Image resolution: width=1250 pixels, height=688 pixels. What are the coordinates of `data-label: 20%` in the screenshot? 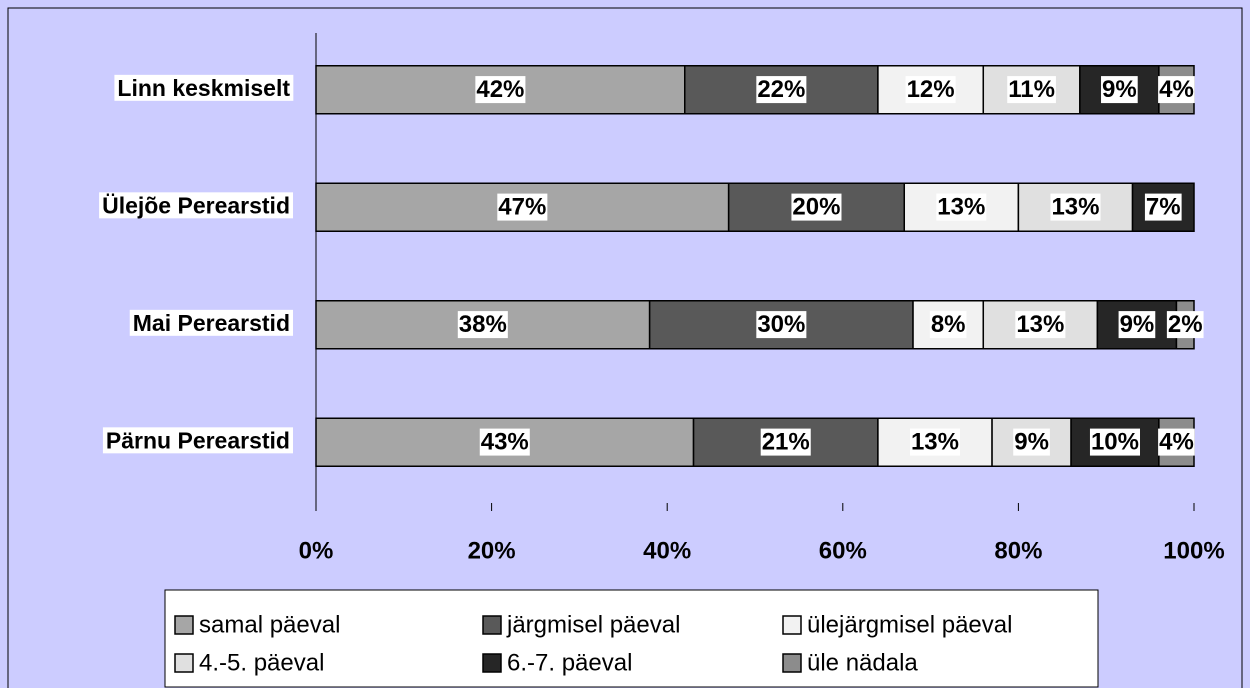 It's located at (816, 207).